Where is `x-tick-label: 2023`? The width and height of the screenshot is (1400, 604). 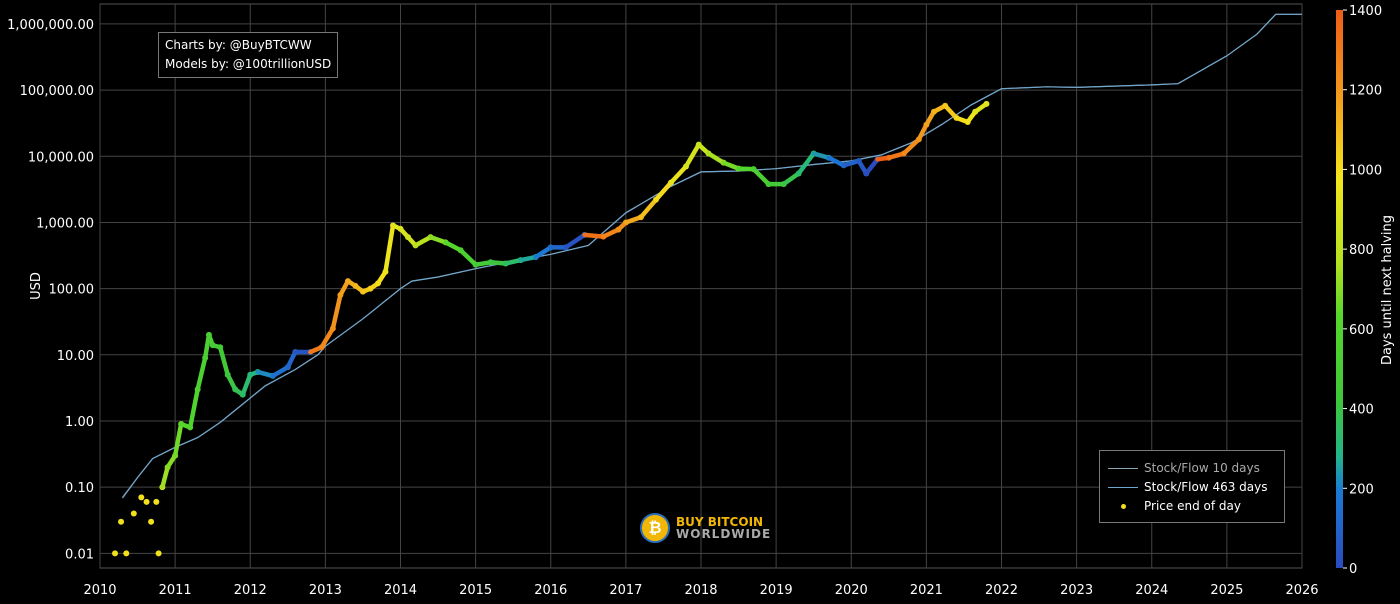 x-tick-label: 2023 is located at coordinates (1076, 590).